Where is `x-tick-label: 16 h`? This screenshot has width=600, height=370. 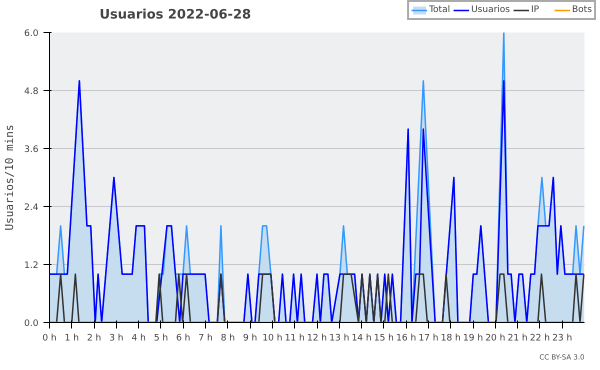
x-tick-label: 16 h is located at coordinates (406, 339).